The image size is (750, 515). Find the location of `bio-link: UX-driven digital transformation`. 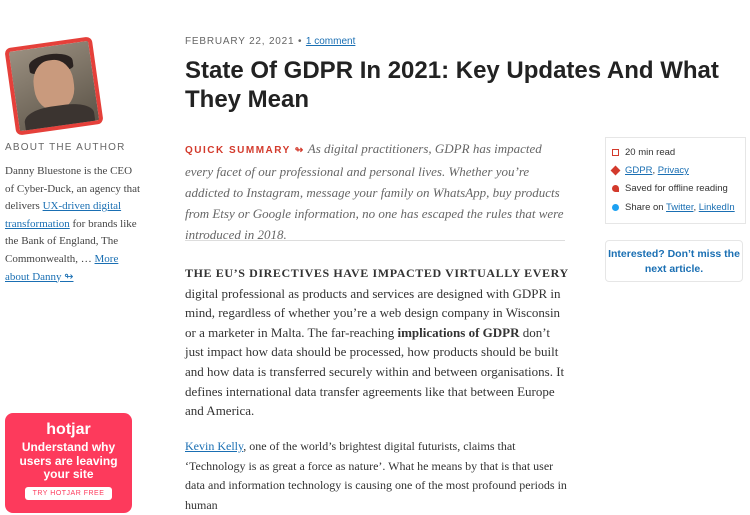

bio-link: UX-driven digital transformation is located at coordinates (63, 215).